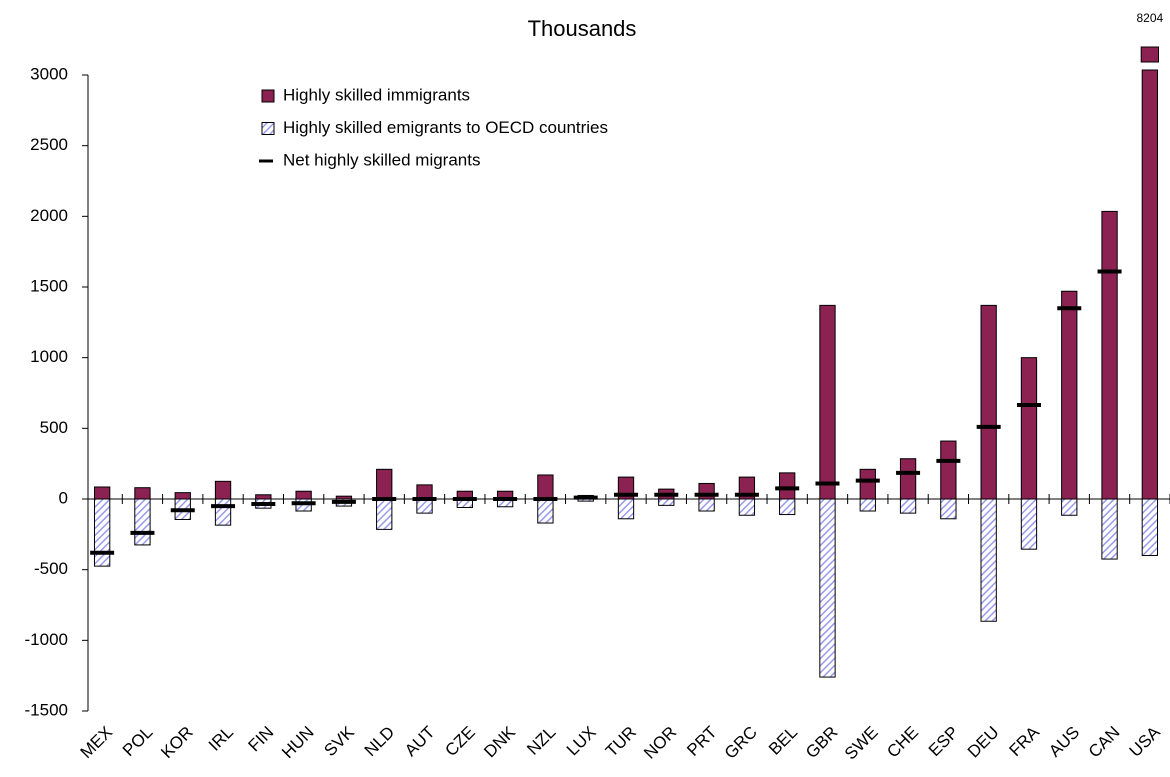  What do you see at coordinates (381, 159) in the screenshot?
I see `legend-label: Net highly skilled migrants` at bounding box center [381, 159].